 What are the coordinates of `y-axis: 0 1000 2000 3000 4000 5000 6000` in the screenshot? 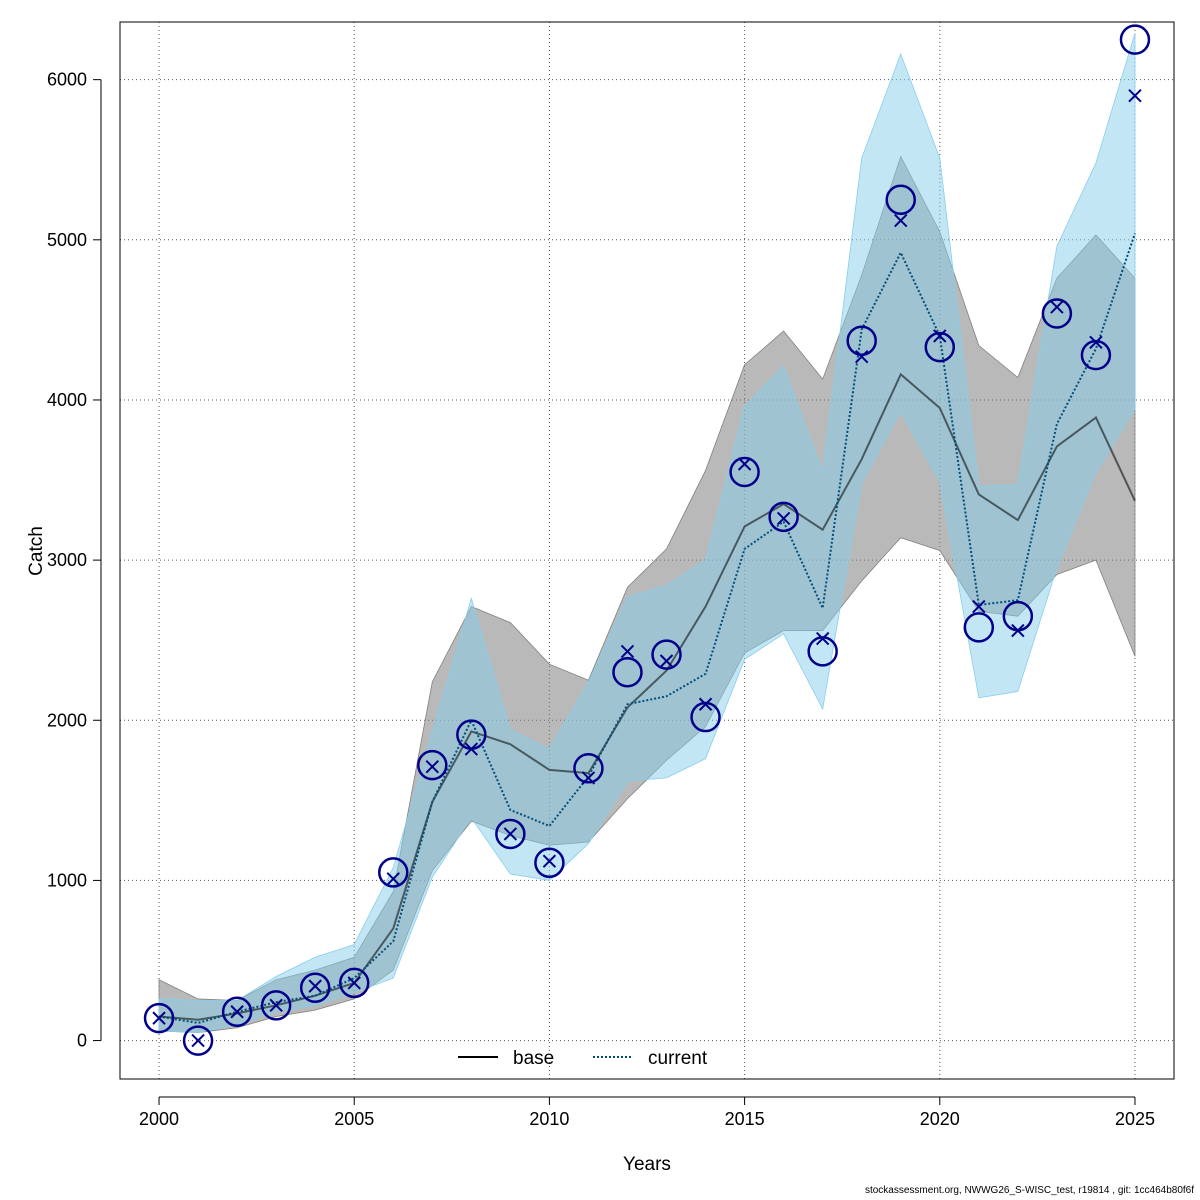 It's located at (74, 560).